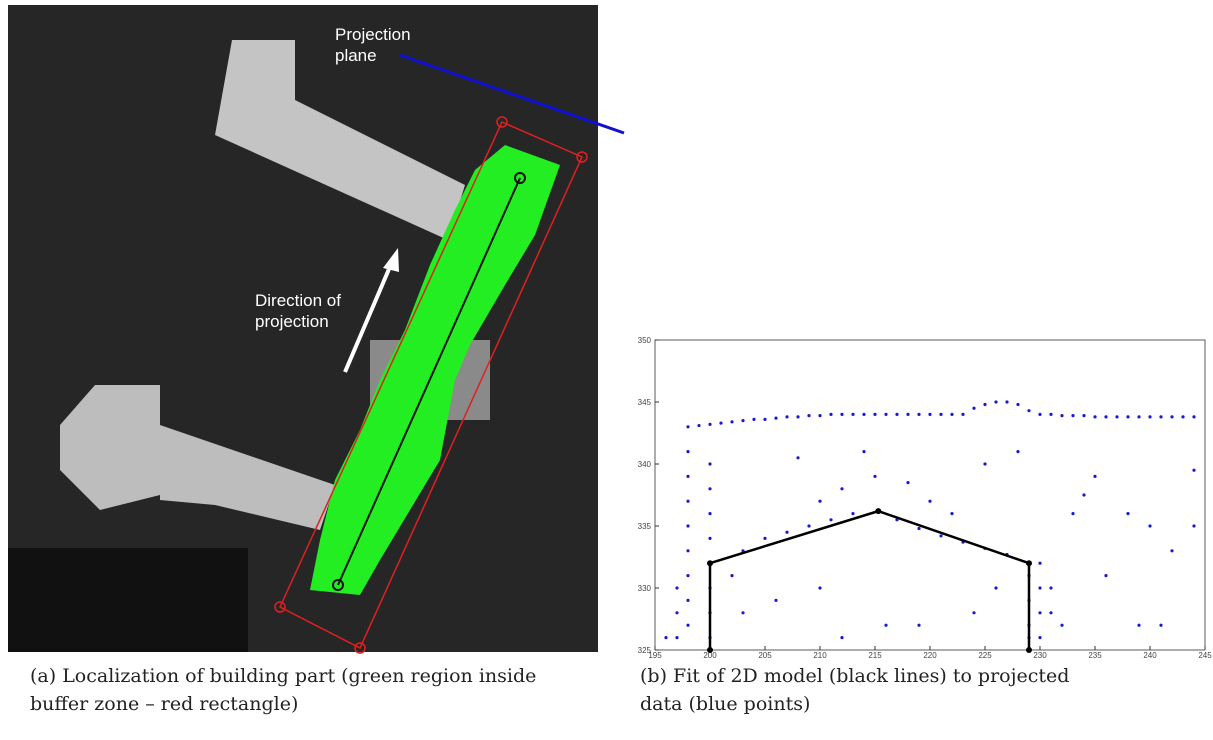 Image resolution: width=1213 pixels, height=740 pixels. What do you see at coordinates (128, 600) in the screenshot?
I see `dark-area` at bounding box center [128, 600].